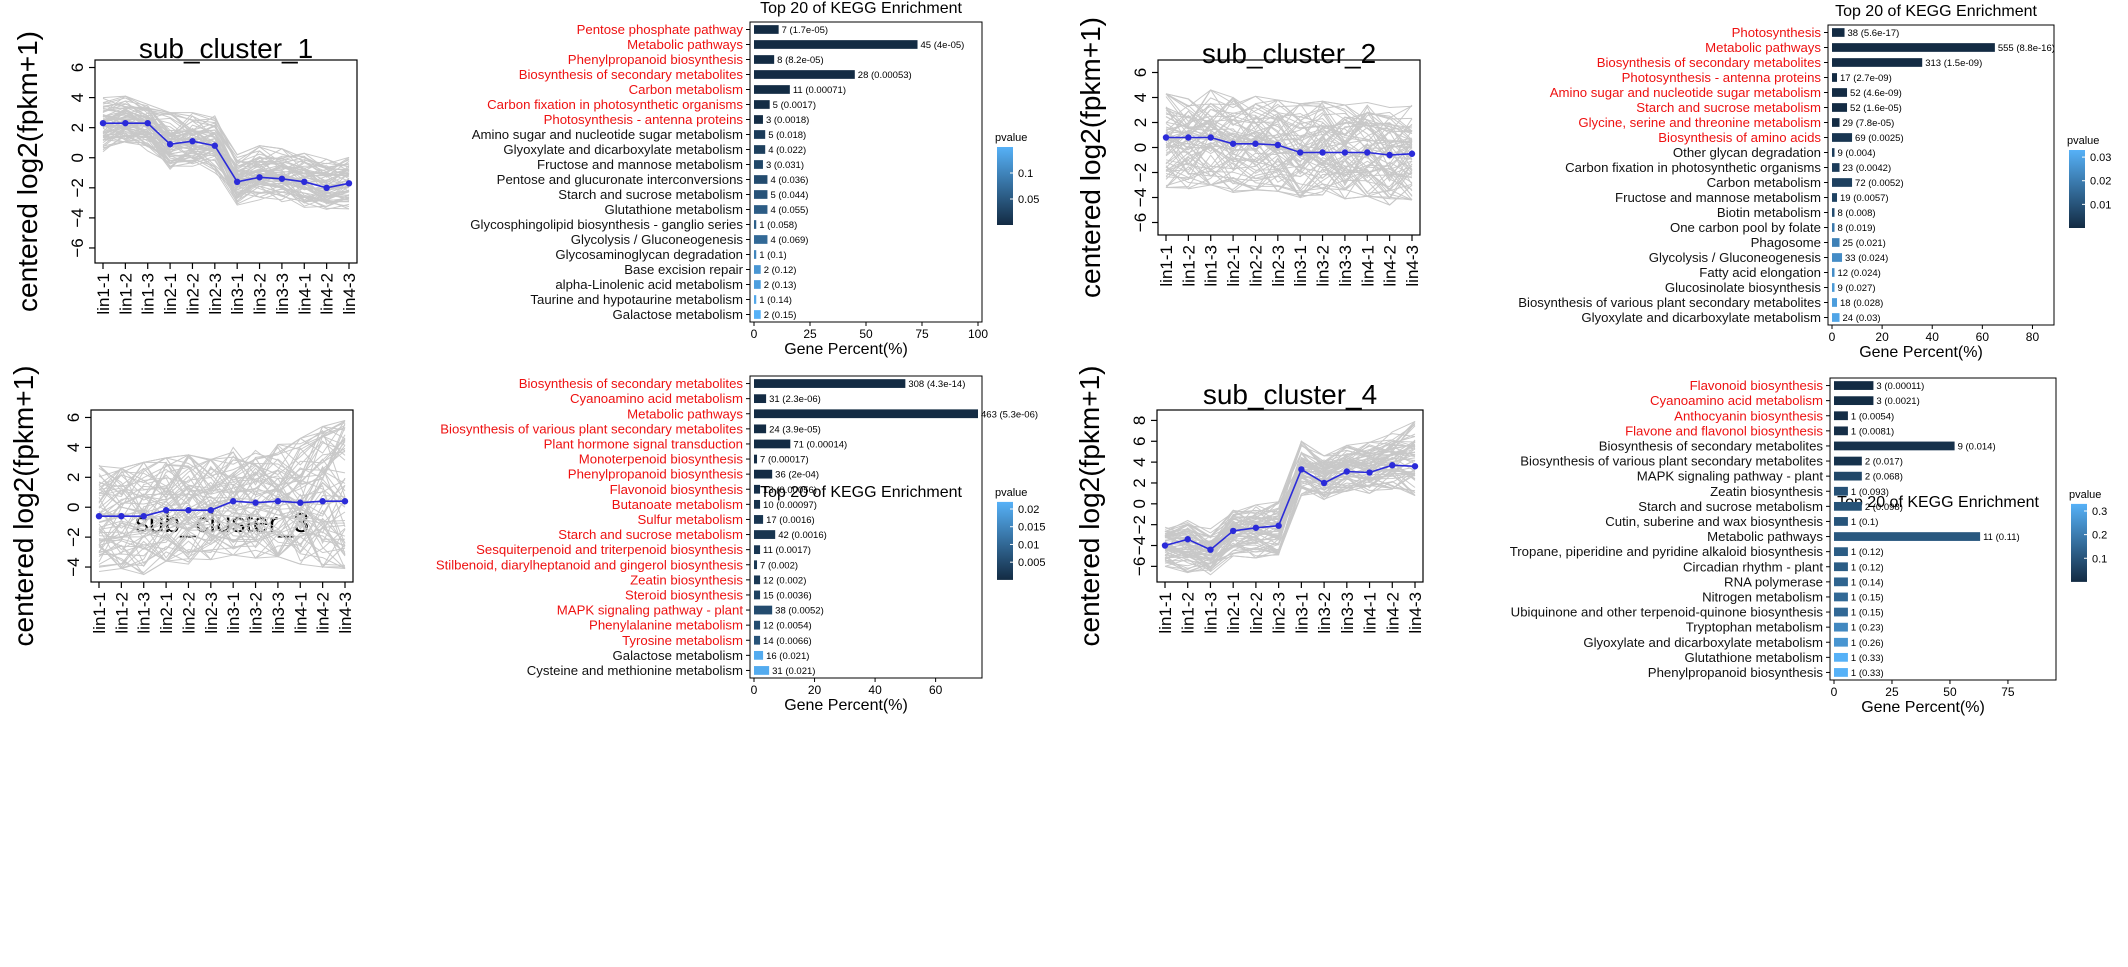  I want to click on pathway-label: Cyanoamino acid metabolism, so click(656, 398).